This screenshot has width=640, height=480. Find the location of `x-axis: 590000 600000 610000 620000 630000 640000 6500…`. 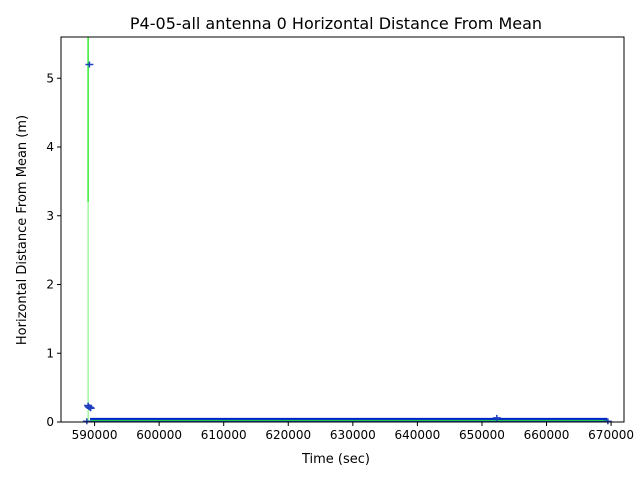

x-axis: 590000 600000 610000 620000 630000 640000 6500… is located at coordinates (353, 432).